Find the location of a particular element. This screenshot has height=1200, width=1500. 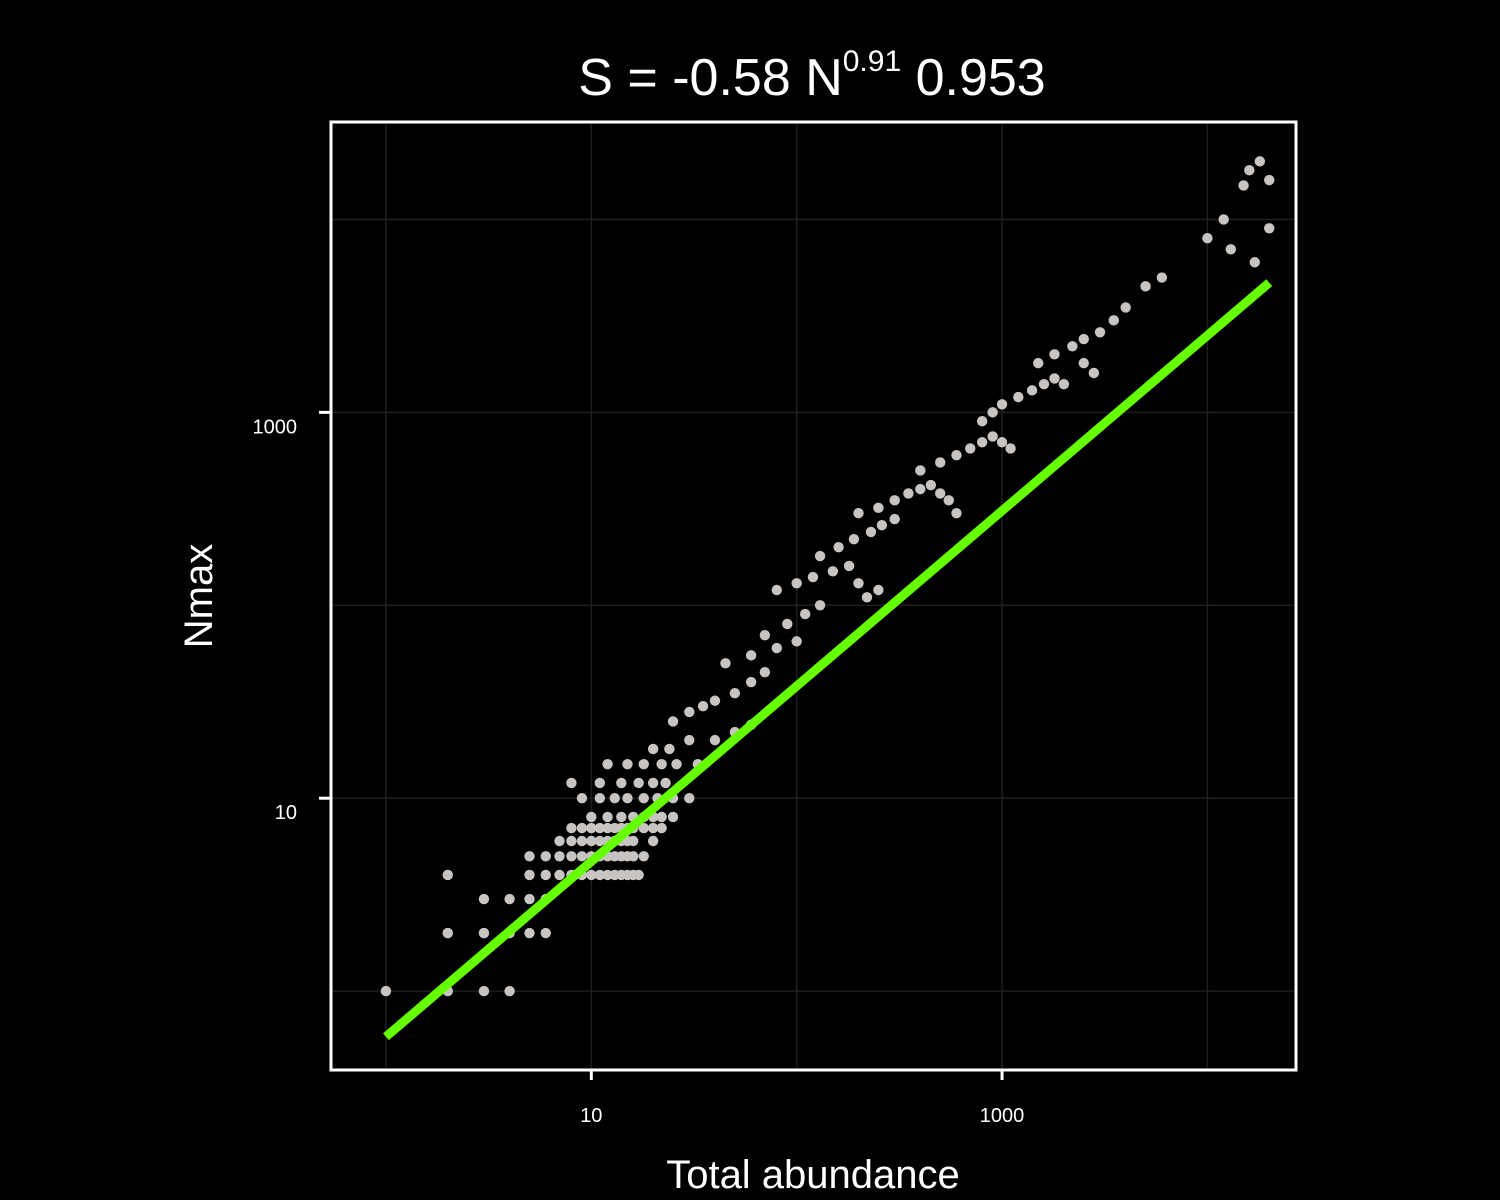

y-axis-title: Nmax is located at coordinates (199, 596).